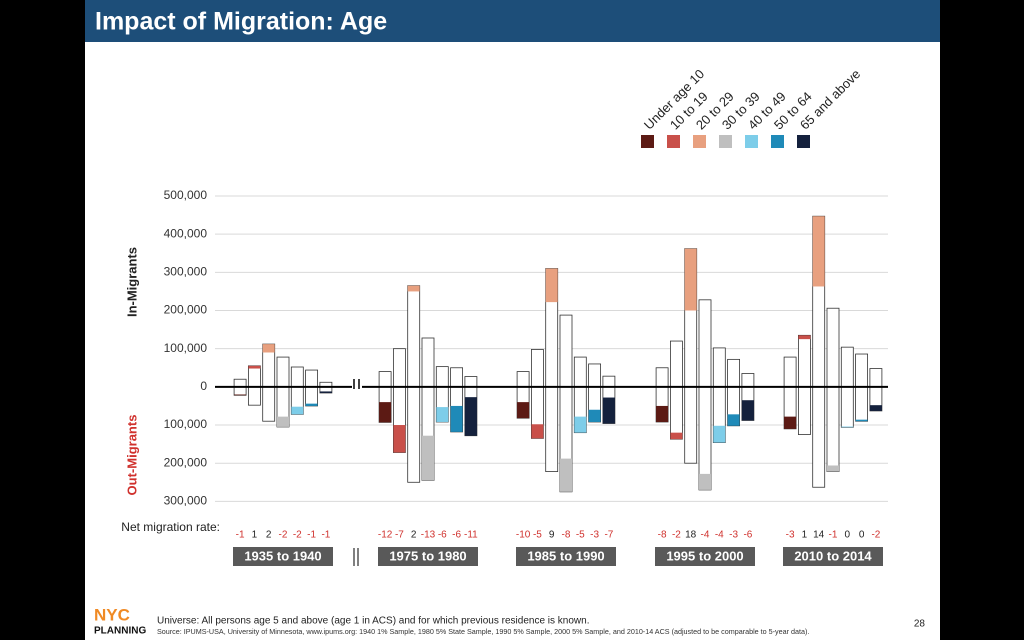 This screenshot has width=1024, height=640. Describe the element at coordinates (920, 624) in the screenshot. I see `page-number: 28` at that location.